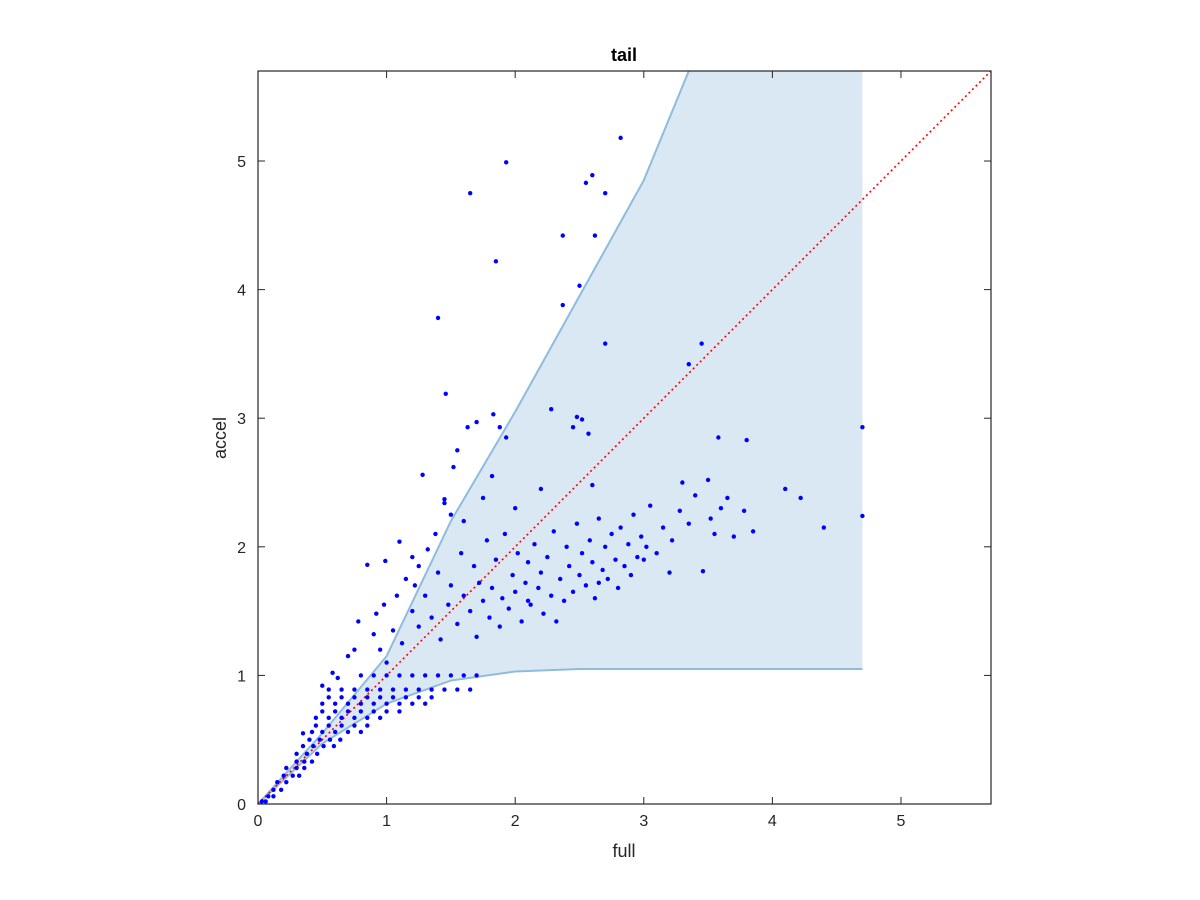  Describe the element at coordinates (386, 821) in the screenshot. I see `x-tick-label: 1` at that location.